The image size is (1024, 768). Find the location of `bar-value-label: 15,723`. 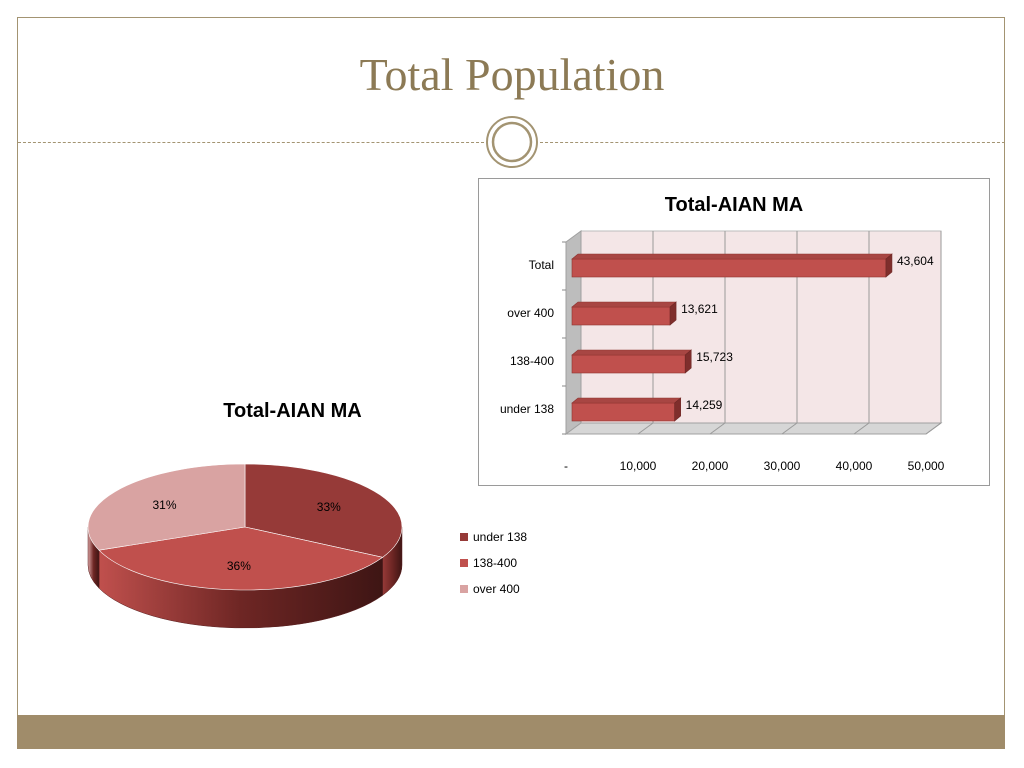

bar-value-label: 15,723 is located at coordinates (714, 357).